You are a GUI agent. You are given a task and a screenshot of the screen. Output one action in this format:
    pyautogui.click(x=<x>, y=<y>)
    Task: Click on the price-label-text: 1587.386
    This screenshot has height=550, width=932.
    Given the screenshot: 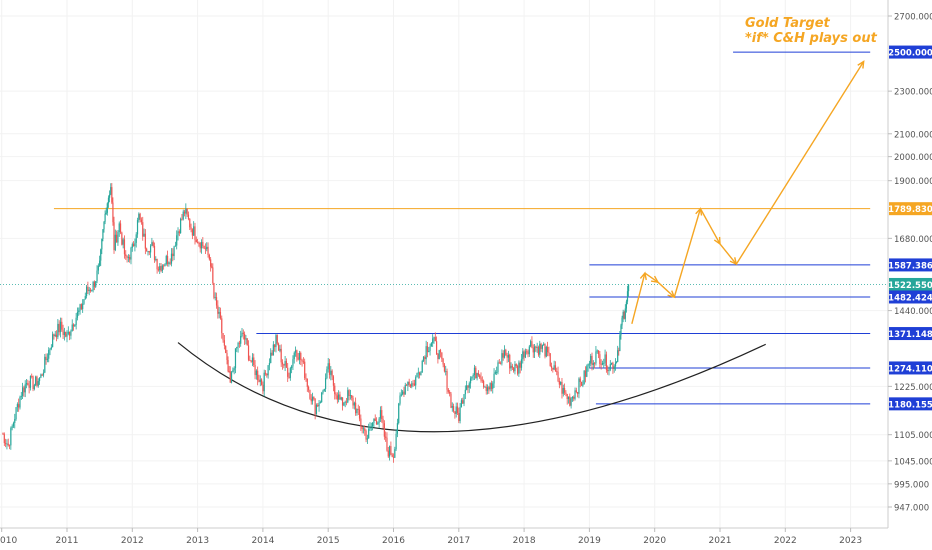 What is the action you would take?
    pyautogui.click(x=910, y=266)
    